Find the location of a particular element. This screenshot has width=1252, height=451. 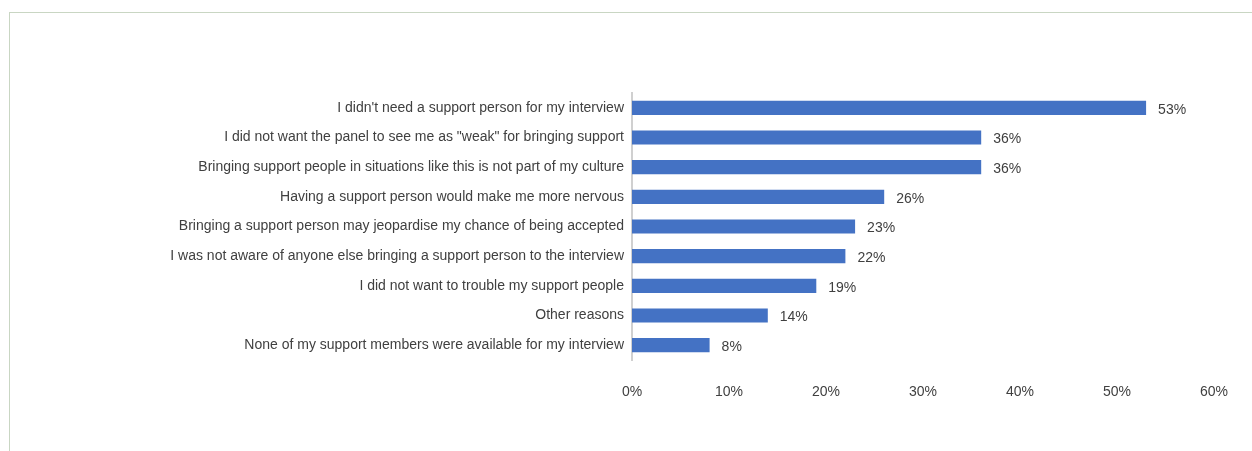

data-label: 53% is located at coordinates (1172, 108).